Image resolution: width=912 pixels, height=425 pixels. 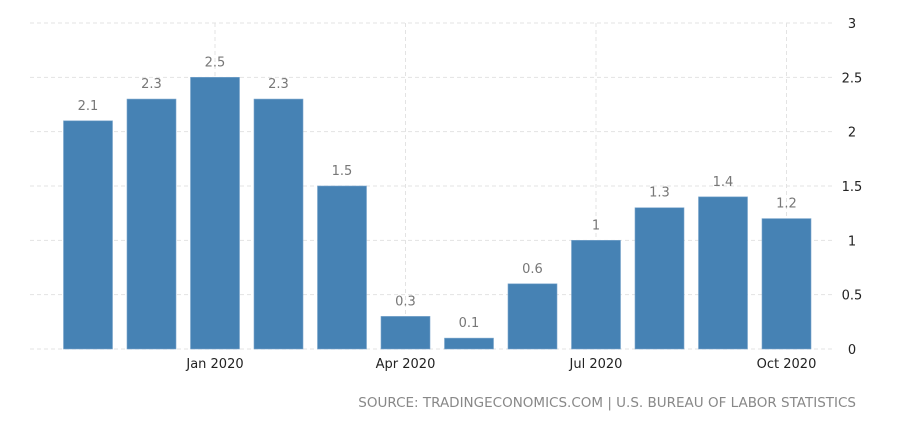 I want to click on data-label: 2.1, so click(x=88, y=106).